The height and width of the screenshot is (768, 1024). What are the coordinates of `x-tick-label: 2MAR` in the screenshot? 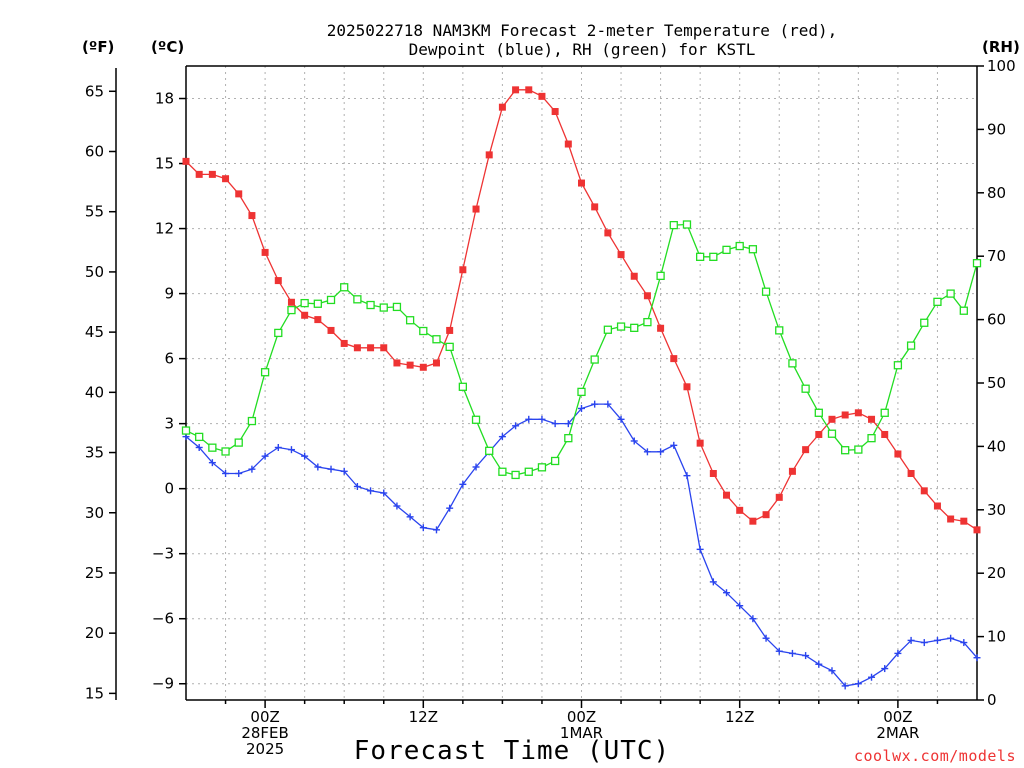 It's located at (897, 733).